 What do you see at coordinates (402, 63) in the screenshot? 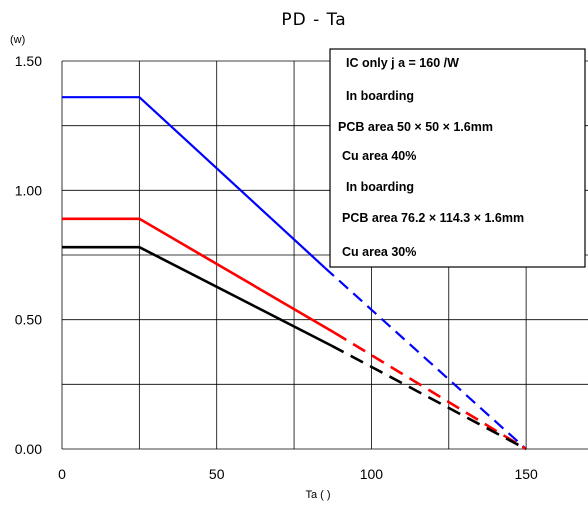
I see `legend-text-line: IC only j a = 160 /W` at bounding box center [402, 63].